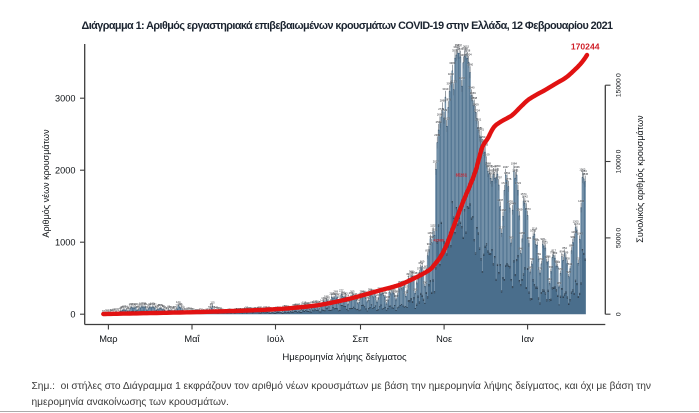 This screenshot has width=699, height=413. What do you see at coordinates (215, 307) in the screenshot?
I see `svg-text: 54` at bounding box center [215, 307].